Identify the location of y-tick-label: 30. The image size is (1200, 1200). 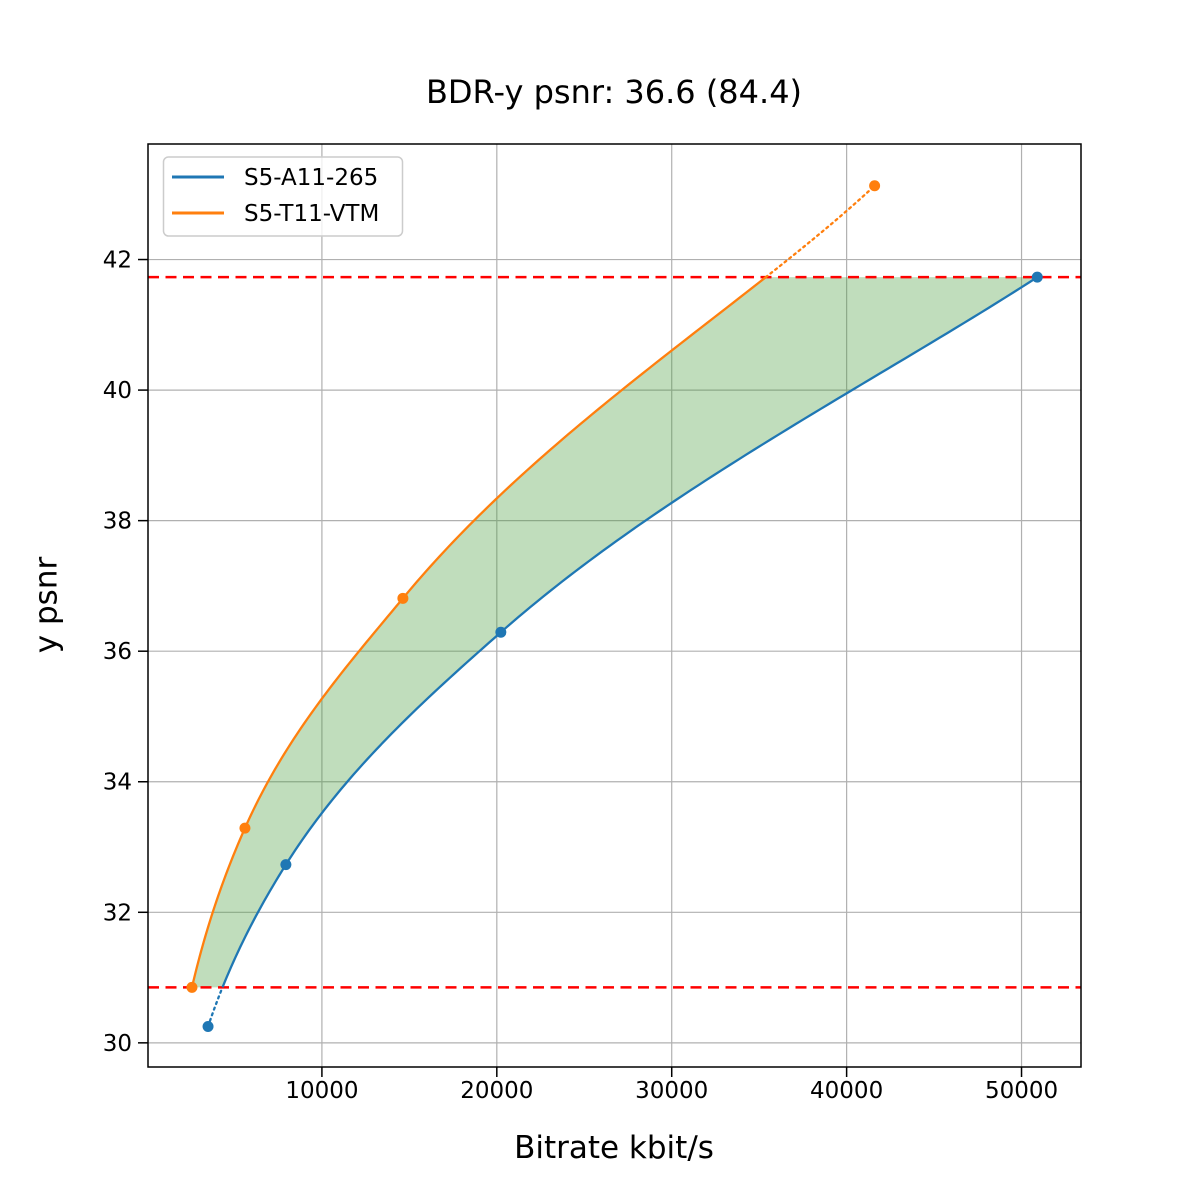
(117, 1044).